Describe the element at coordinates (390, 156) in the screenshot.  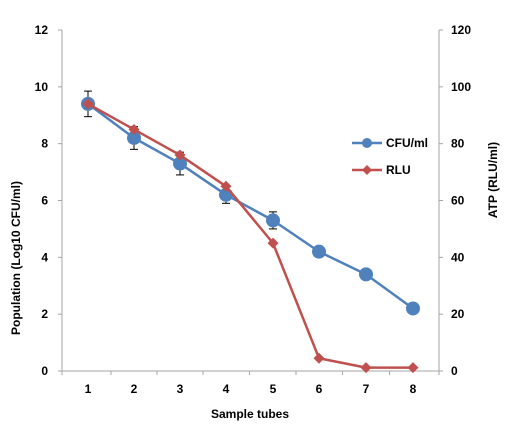
I see `legend: CFU/ml RLU` at that location.